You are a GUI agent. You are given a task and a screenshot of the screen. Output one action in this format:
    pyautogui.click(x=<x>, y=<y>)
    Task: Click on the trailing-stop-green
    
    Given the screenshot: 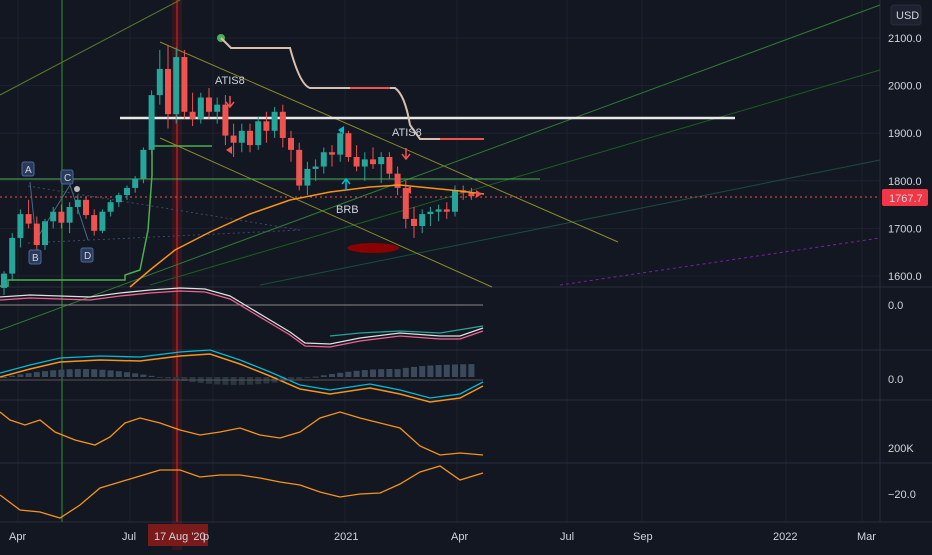 What is the action you would take?
    pyautogui.click(x=106, y=216)
    